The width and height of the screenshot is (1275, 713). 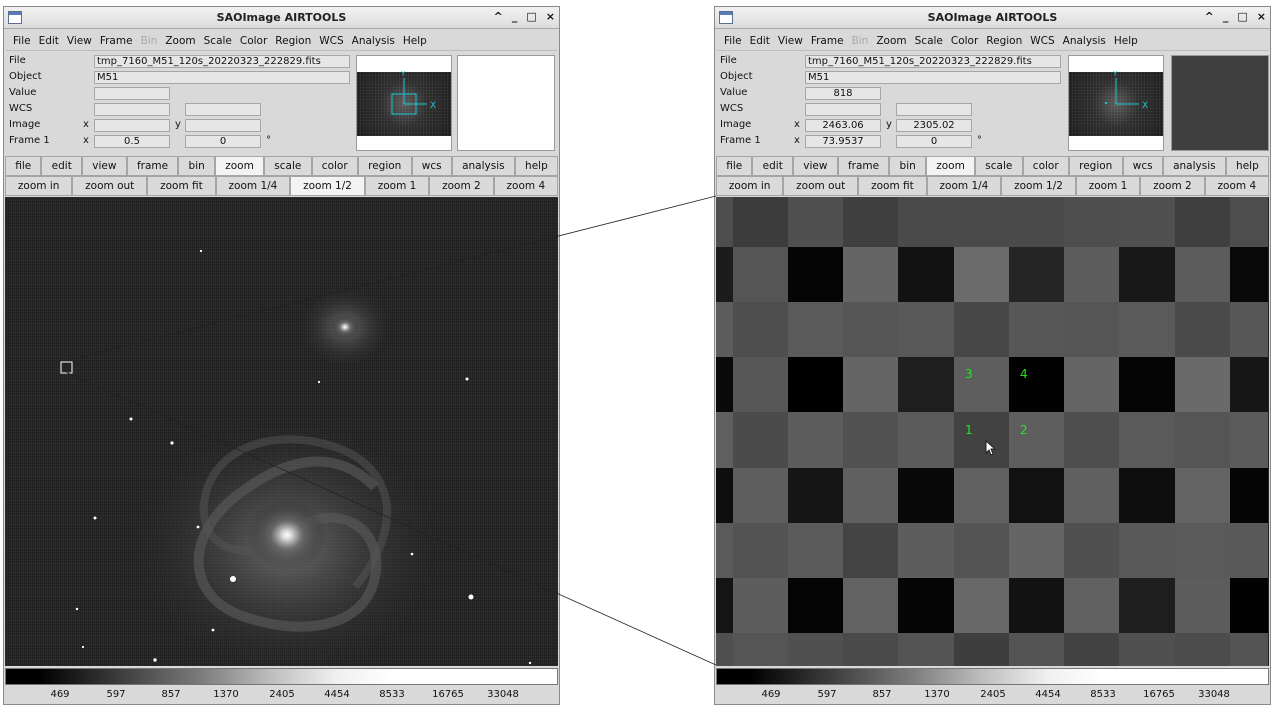 I want to click on panner-x-label: X, so click(x=433, y=106).